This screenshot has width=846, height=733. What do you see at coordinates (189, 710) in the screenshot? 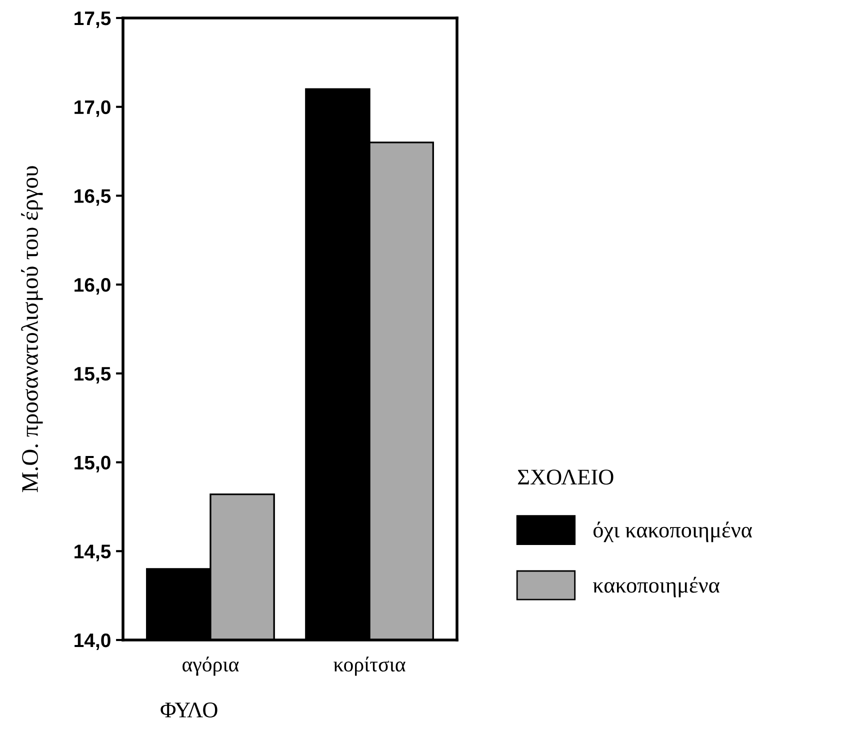
I see `x-axis-title: ΦΥΛΟ` at bounding box center [189, 710].